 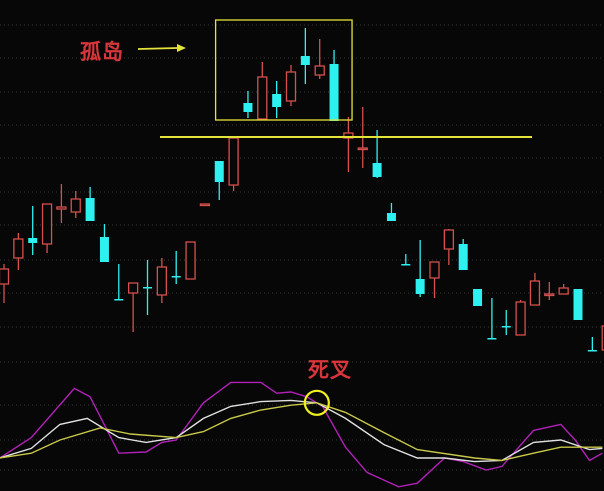 What do you see at coordinates (158, 48) in the screenshot?
I see `arrow-line` at bounding box center [158, 48].